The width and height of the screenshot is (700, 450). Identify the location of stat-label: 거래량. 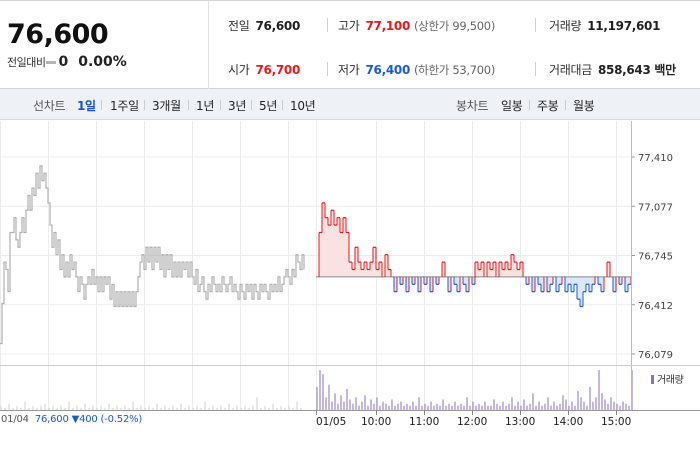
(565, 26).